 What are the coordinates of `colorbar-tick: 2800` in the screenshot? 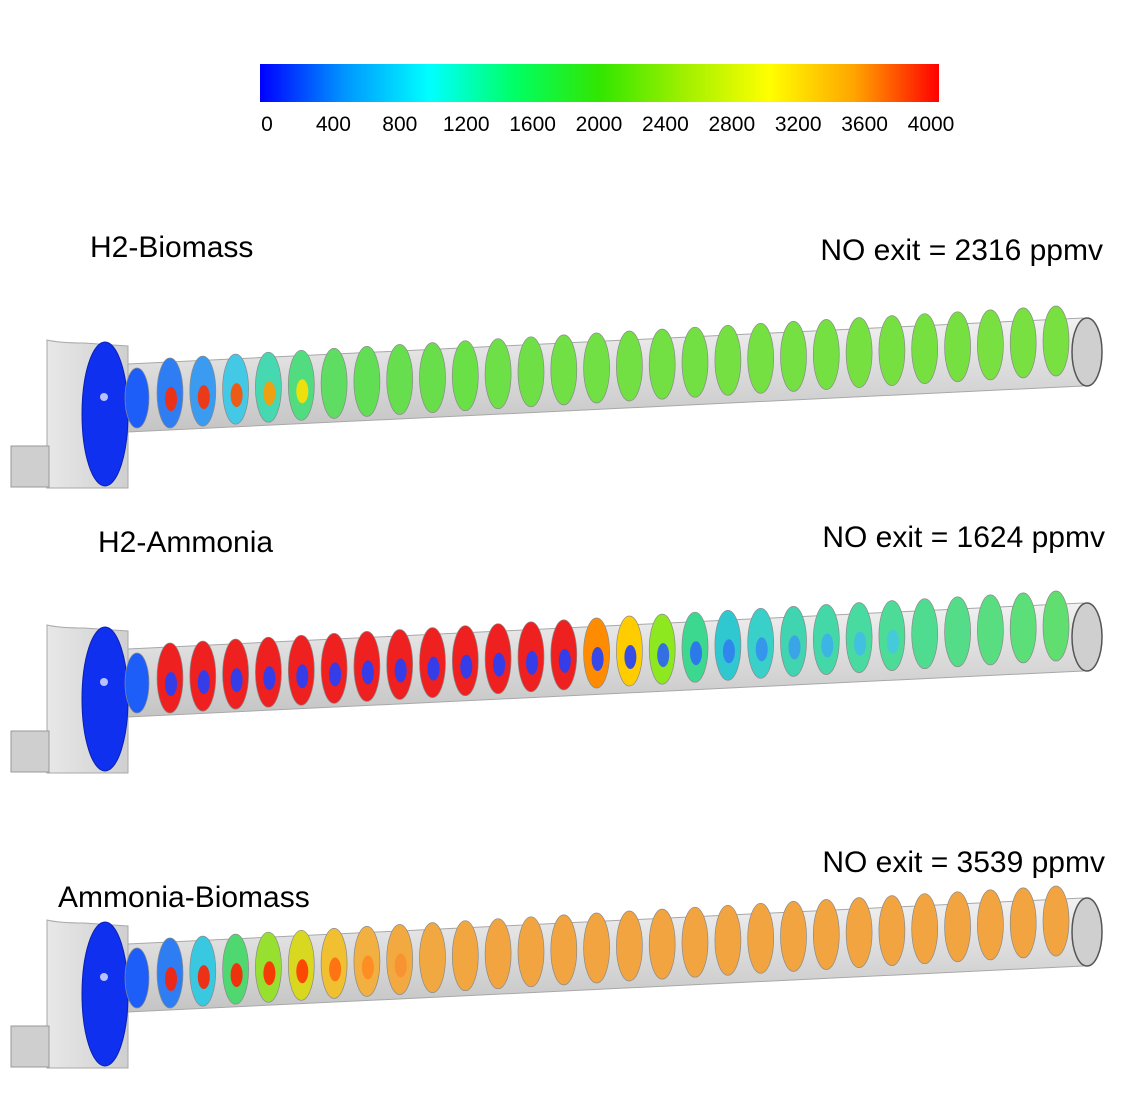 It's located at (731, 124).